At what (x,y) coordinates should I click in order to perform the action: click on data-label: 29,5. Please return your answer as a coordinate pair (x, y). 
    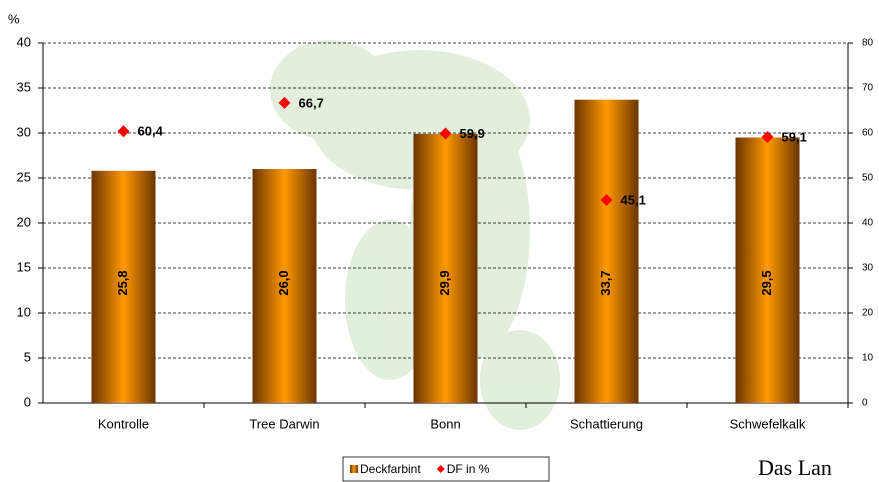
    Looking at the image, I should click on (766, 282).